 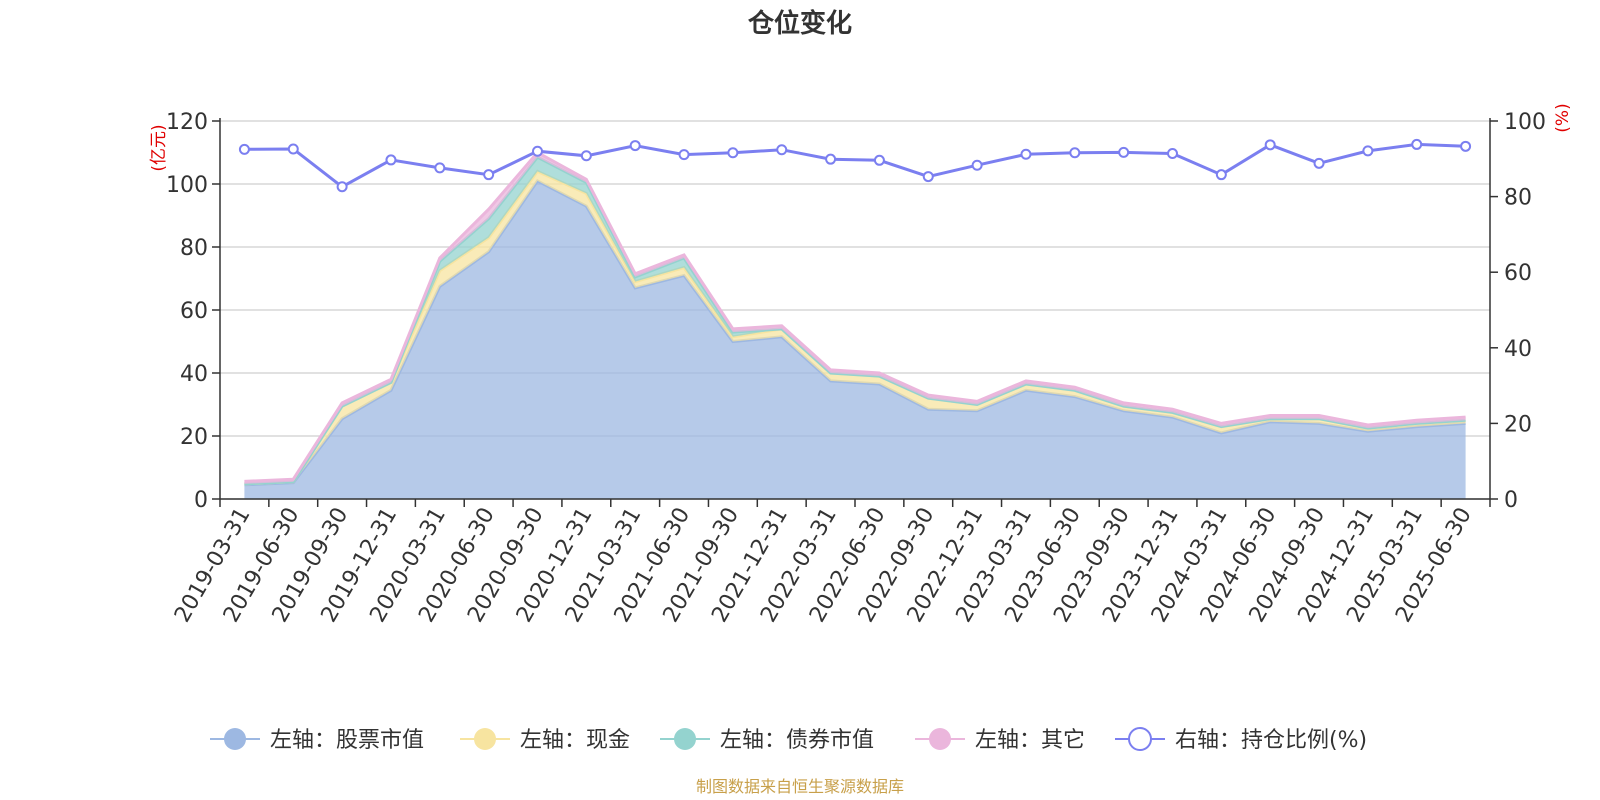 What do you see at coordinates (187, 185) in the screenshot?
I see `left-axis-tick-label: 100` at bounding box center [187, 185].